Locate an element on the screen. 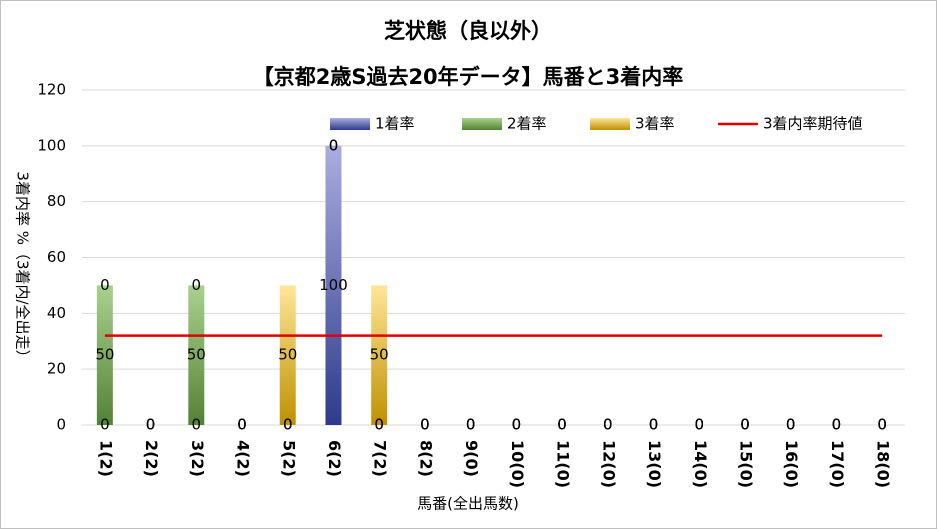 This screenshot has width=937, height=529. y-tick-label: 120 is located at coordinates (51, 90).